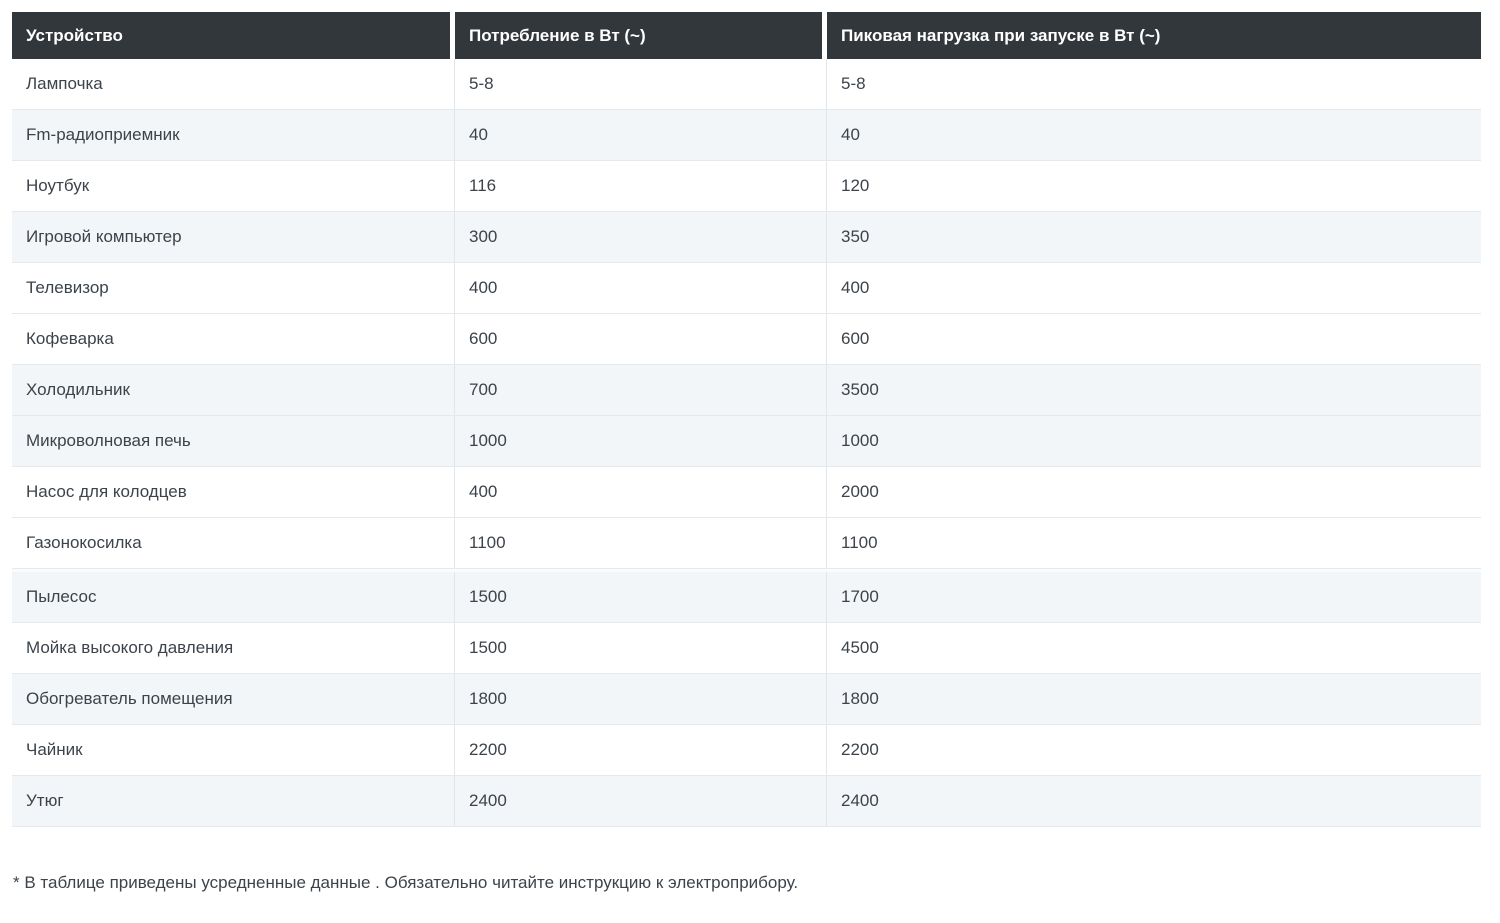 Image resolution: width=1500 pixels, height=923 pixels. What do you see at coordinates (855, 287) in the screenshot?
I see `peak-load-cell: 400` at bounding box center [855, 287].